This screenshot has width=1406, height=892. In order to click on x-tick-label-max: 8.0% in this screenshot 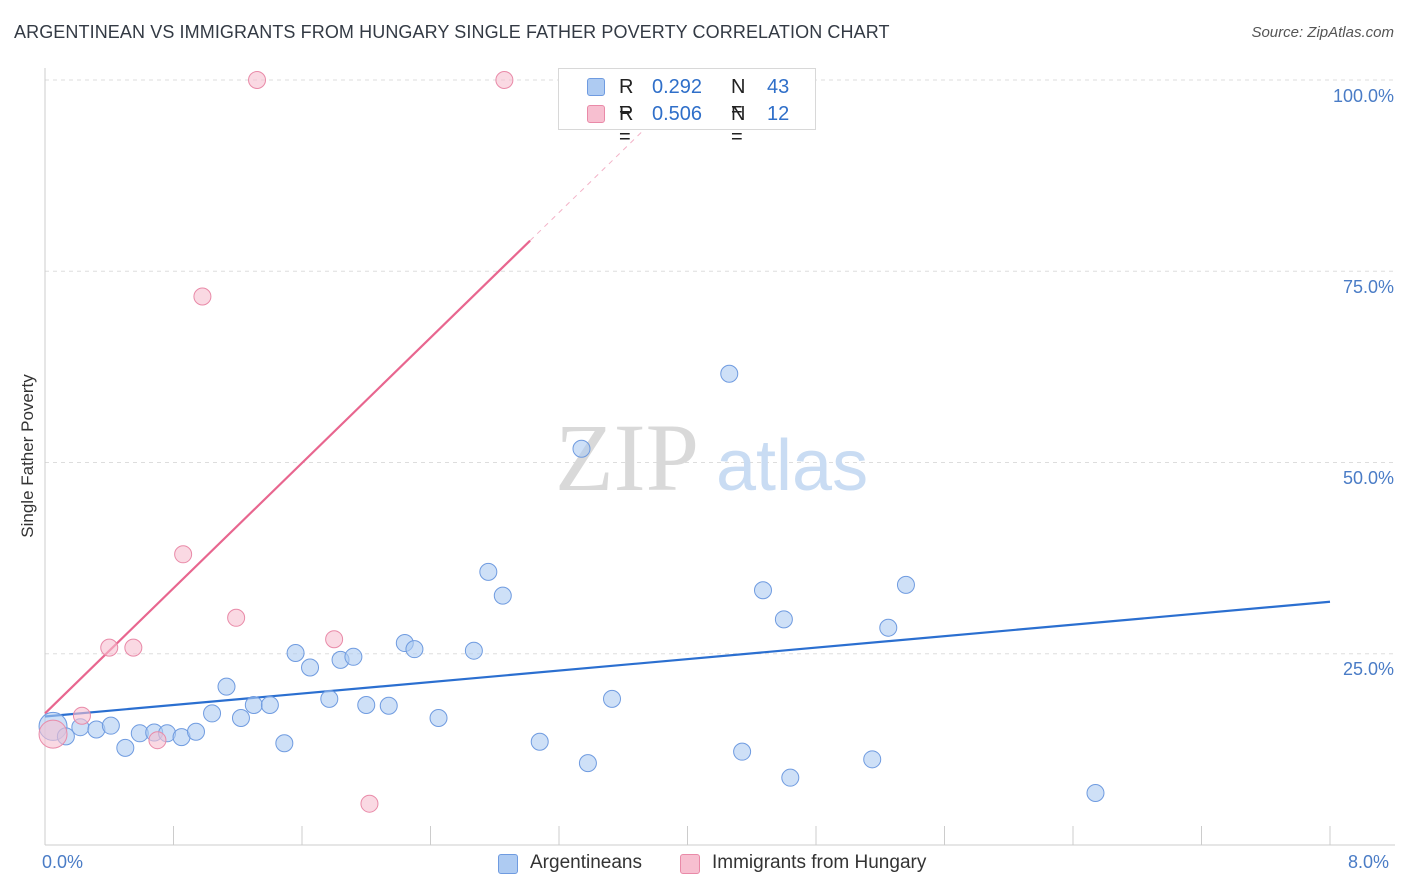, I will do `click(1369, 862)`.